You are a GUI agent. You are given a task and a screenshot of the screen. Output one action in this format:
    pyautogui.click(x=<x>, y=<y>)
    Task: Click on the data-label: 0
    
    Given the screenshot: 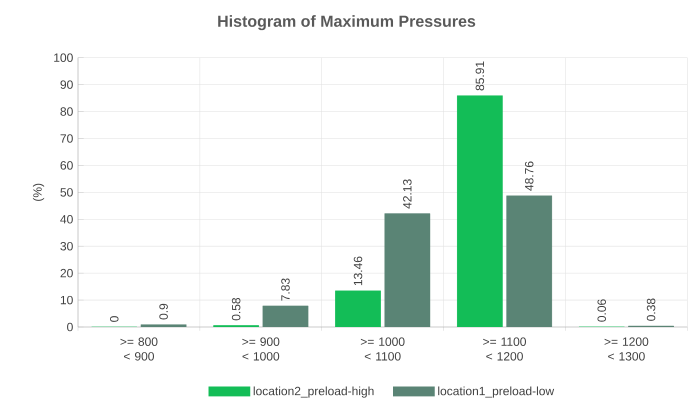 What is the action you would take?
    pyautogui.click(x=114, y=319)
    